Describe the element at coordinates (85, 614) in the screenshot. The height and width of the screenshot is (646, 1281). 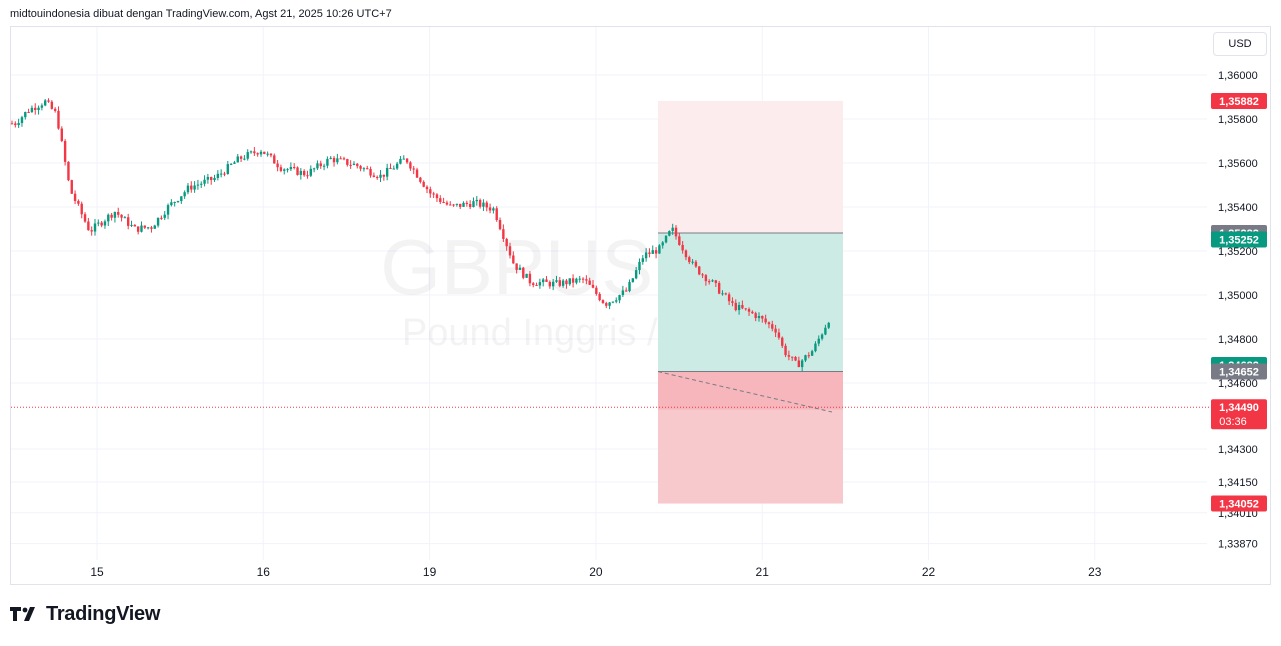
I see `tradingview-brand: TradingView` at that location.